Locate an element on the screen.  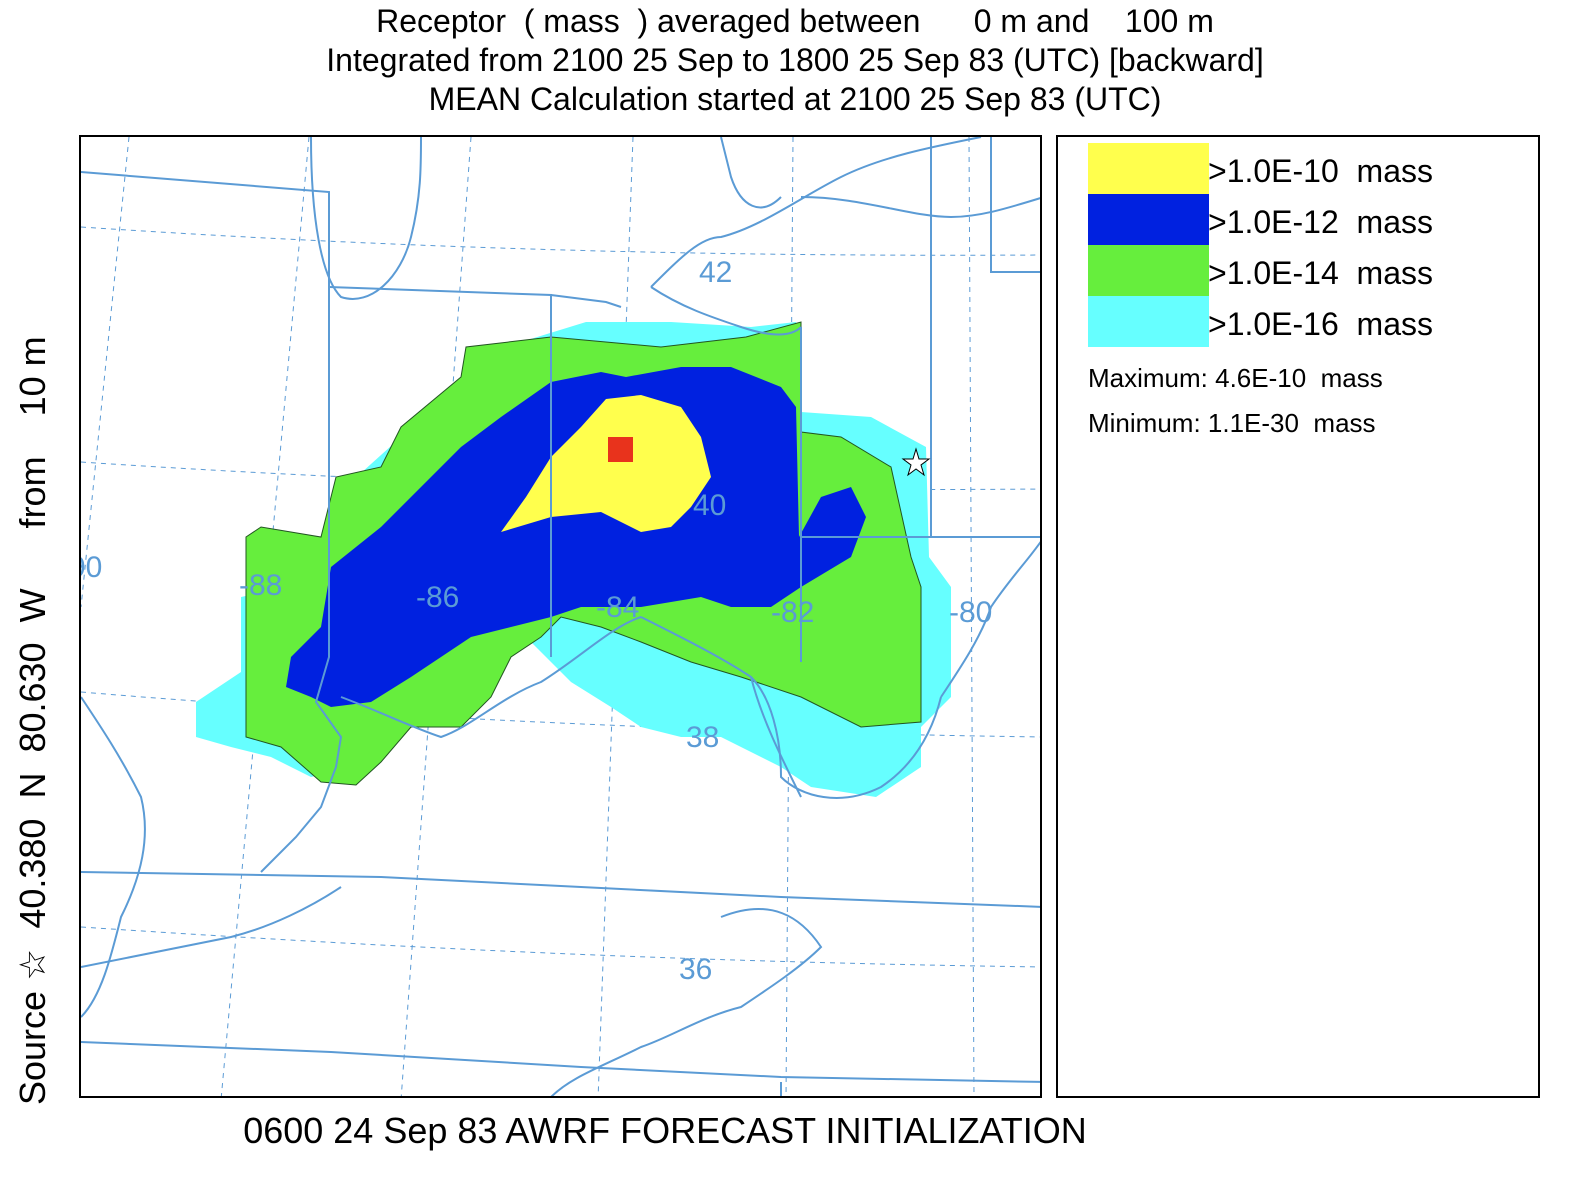
lat-label: 40 is located at coordinates (709, 505).